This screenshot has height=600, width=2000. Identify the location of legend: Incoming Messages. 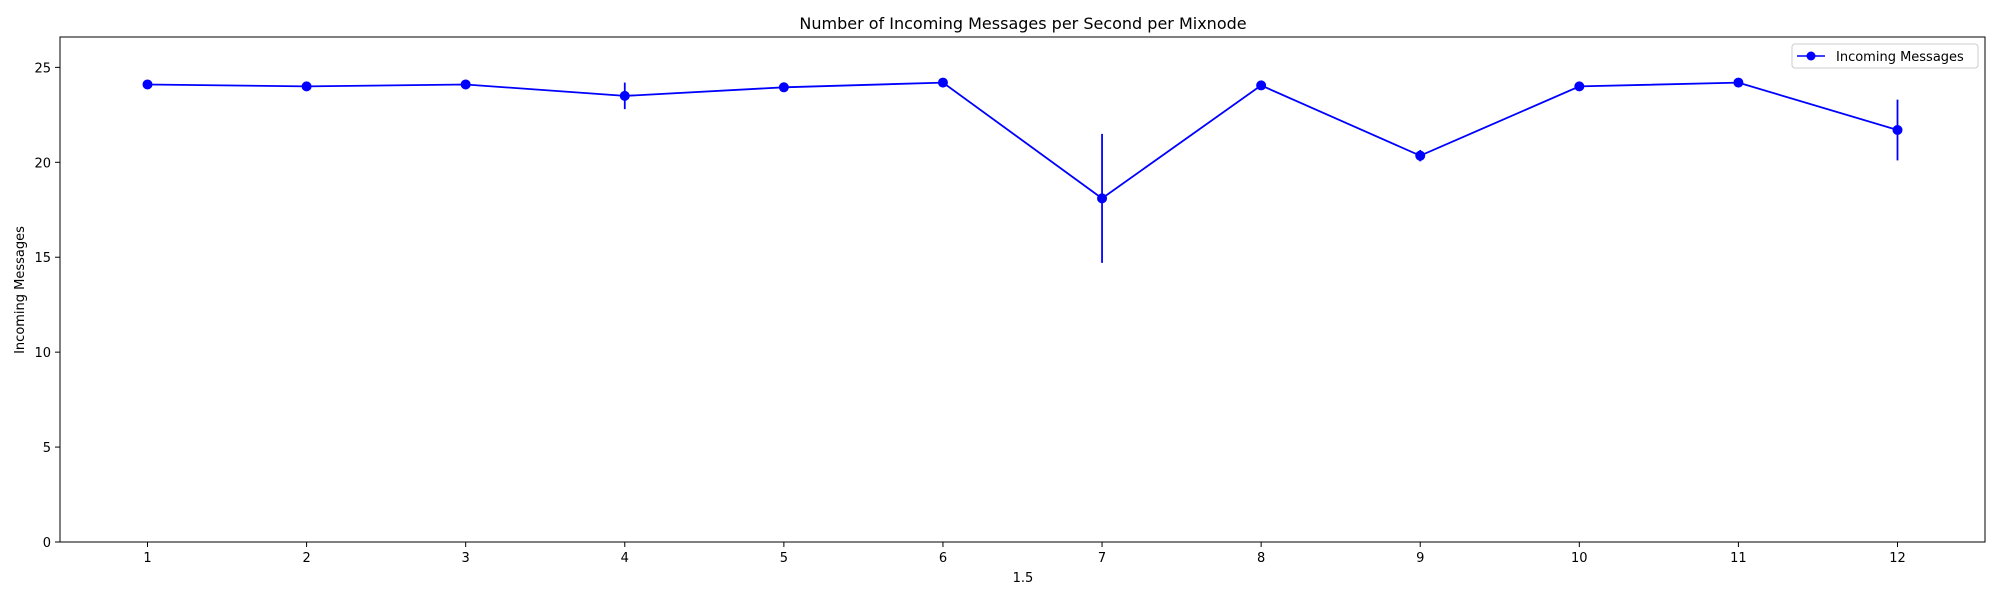
(1885, 56).